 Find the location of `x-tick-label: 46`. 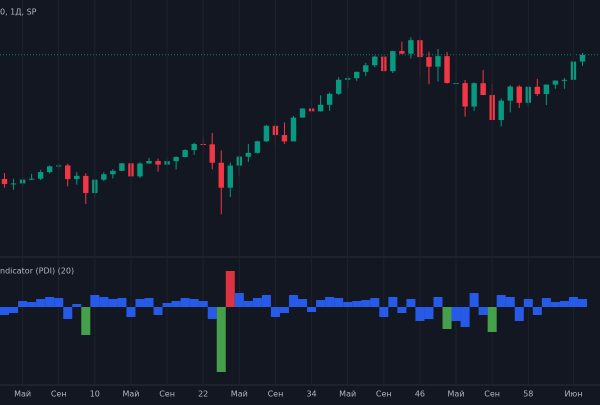

x-tick-label: 46 is located at coordinates (420, 394).